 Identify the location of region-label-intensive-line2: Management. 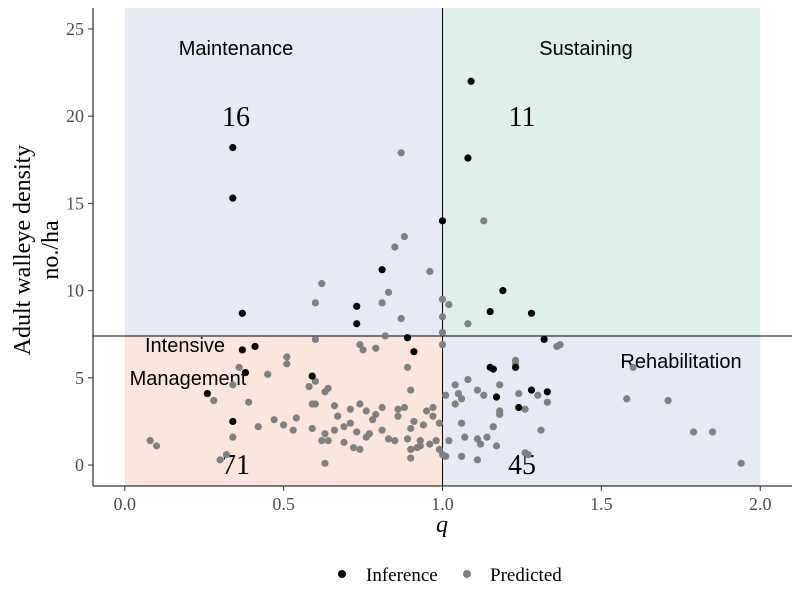
(188, 379).